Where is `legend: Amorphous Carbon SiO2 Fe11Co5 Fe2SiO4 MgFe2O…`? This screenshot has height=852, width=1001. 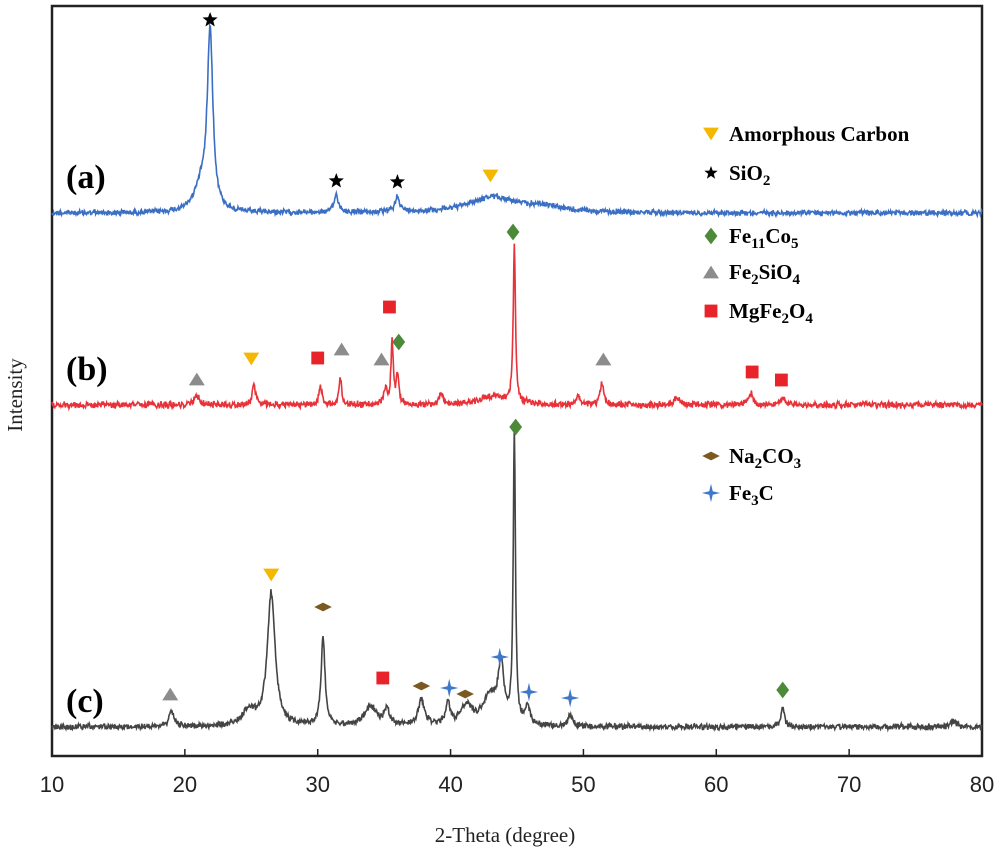
legend: Amorphous Carbon SiO2 Fe11Co5 Fe2SiO4 MgFe2O… is located at coordinates (805, 315).